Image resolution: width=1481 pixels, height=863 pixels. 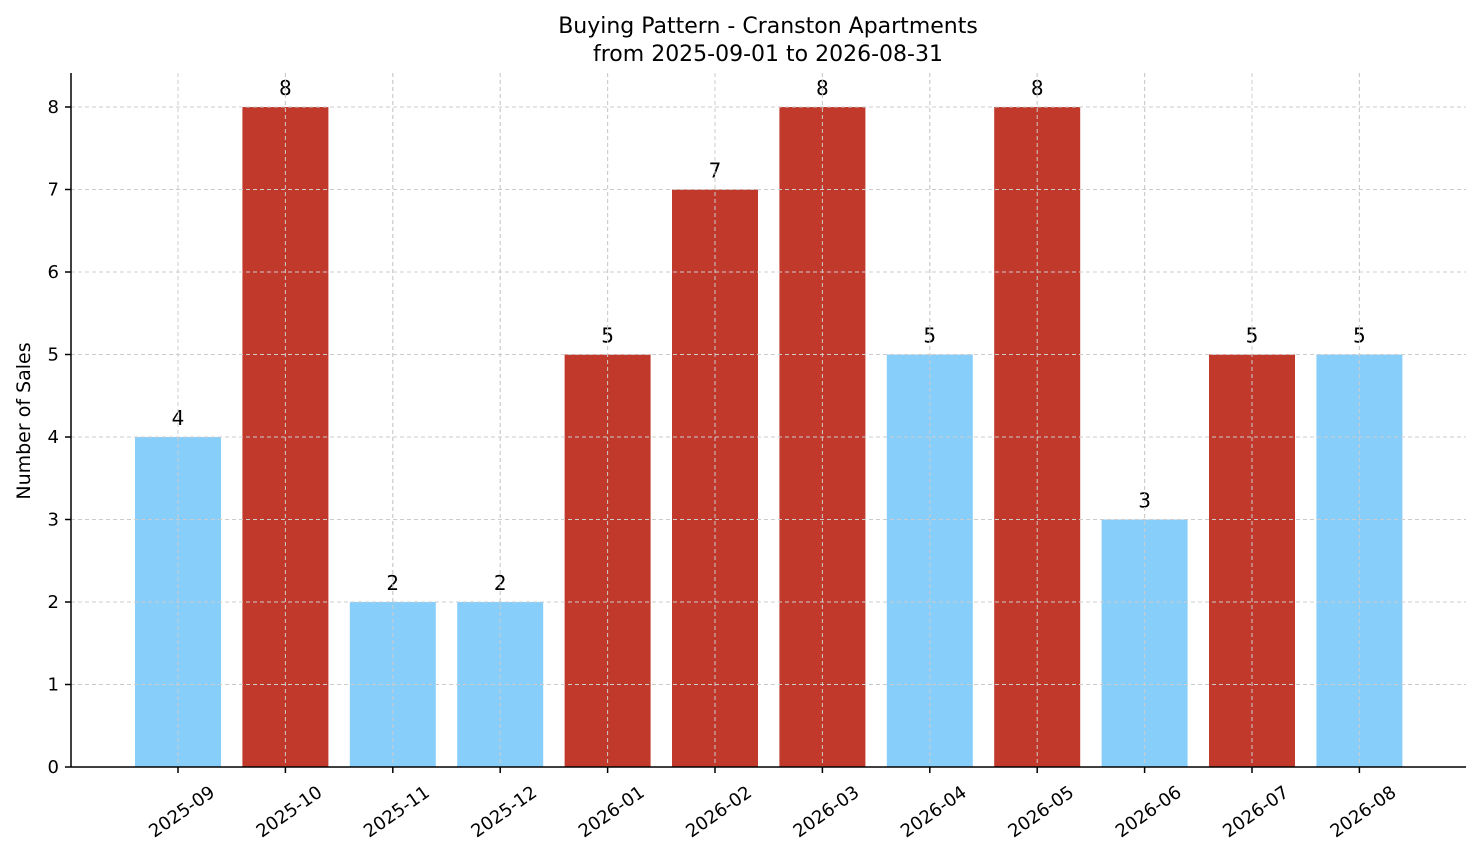 I want to click on bar-value-label: 7, so click(x=715, y=171).